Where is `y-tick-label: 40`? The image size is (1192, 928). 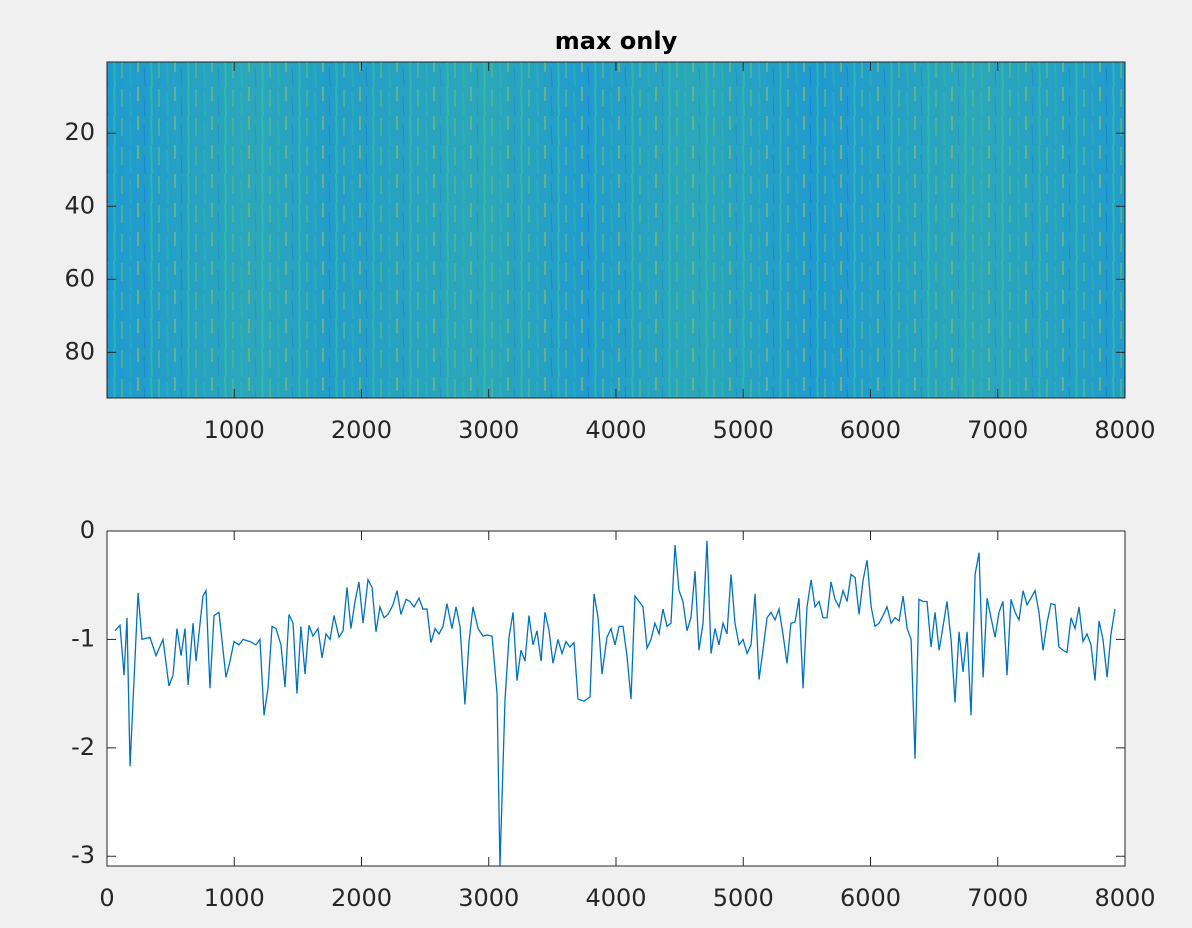 y-tick-label: 40 is located at coordinates (79, 205).